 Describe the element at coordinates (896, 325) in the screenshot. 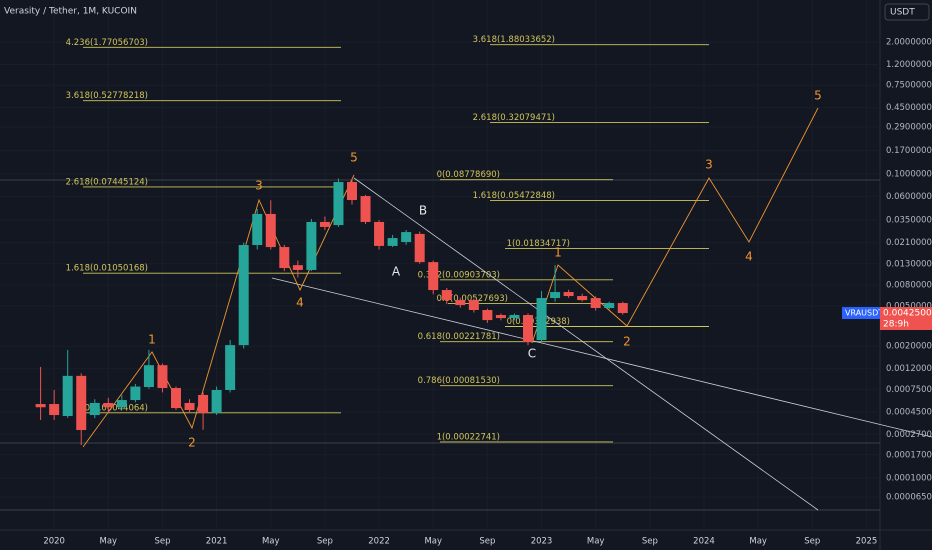

I see `countdown: 28:9h` at that location.